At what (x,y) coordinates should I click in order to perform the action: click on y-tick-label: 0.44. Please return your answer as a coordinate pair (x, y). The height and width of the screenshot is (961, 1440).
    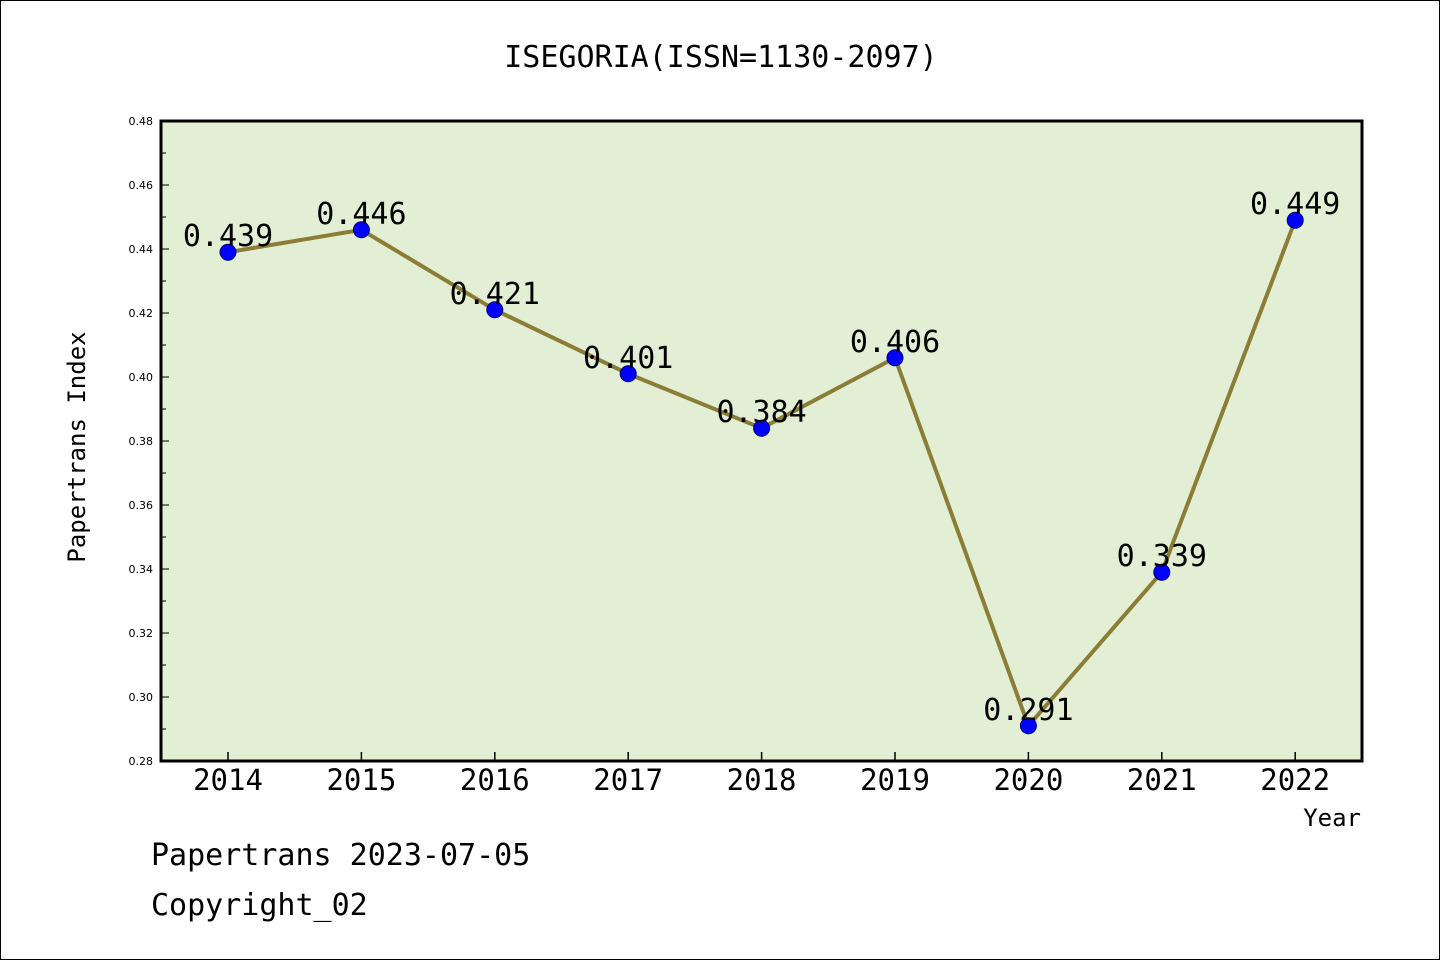
    Looking at the image, I should click on (141, 249).